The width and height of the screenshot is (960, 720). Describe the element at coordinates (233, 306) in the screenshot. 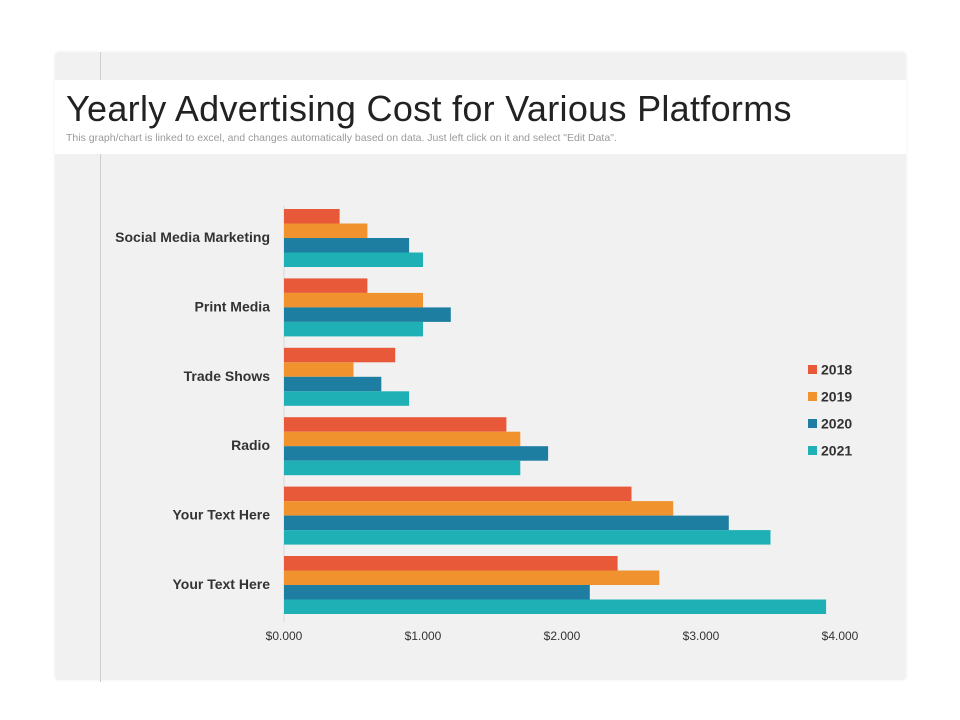

I see `category-label: Print Media` at that location.